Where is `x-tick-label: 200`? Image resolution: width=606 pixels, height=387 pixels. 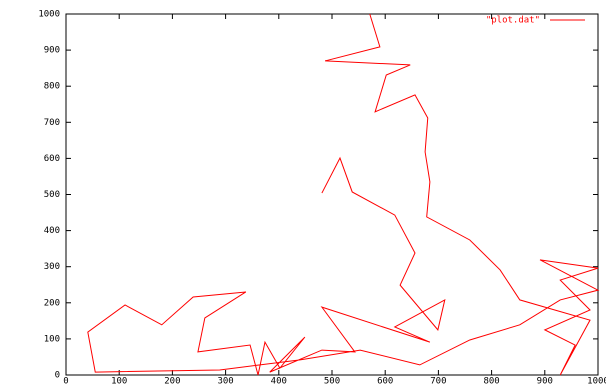 x-tick-label: 200 is located at coordinates (172, 382).